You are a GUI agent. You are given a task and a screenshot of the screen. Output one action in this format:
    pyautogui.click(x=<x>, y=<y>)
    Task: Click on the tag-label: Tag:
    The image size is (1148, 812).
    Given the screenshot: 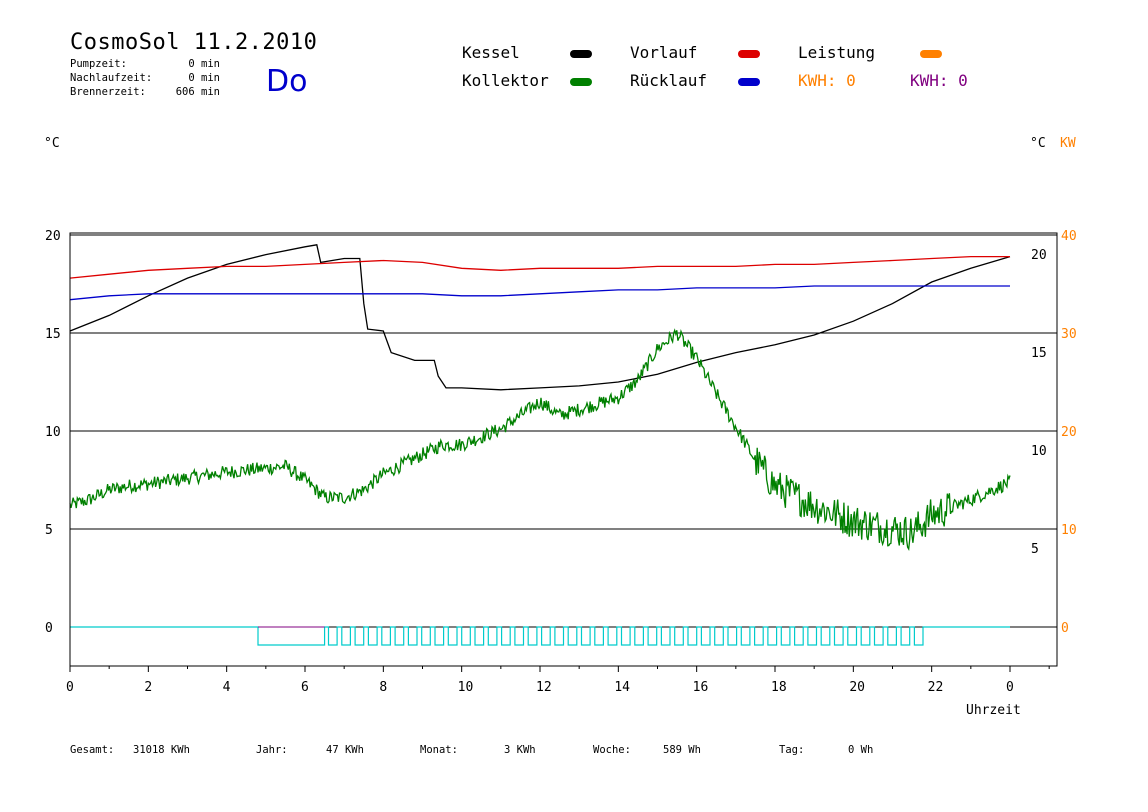 What is the action you would take?
    pyautogui.click(x=792, y=750)
    